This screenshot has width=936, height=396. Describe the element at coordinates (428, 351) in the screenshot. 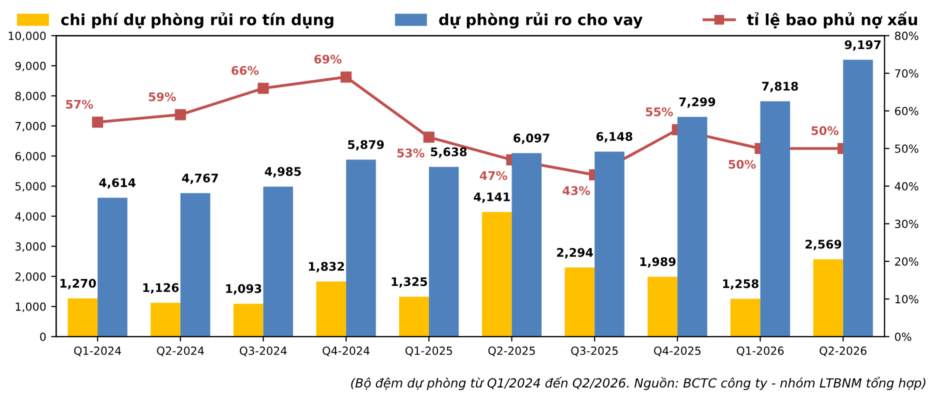

I see `x-tick-label: Q1-2025` at that location.